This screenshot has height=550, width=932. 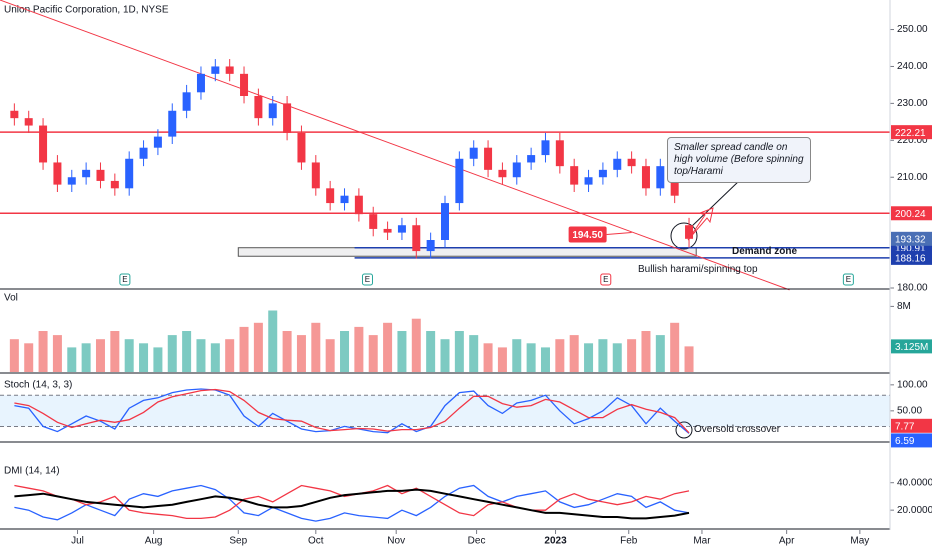 What do you see at coordinates (912, 66) in the screenshot?
I see `y-tick-label: 240.00` at bounding box center [912, 66].